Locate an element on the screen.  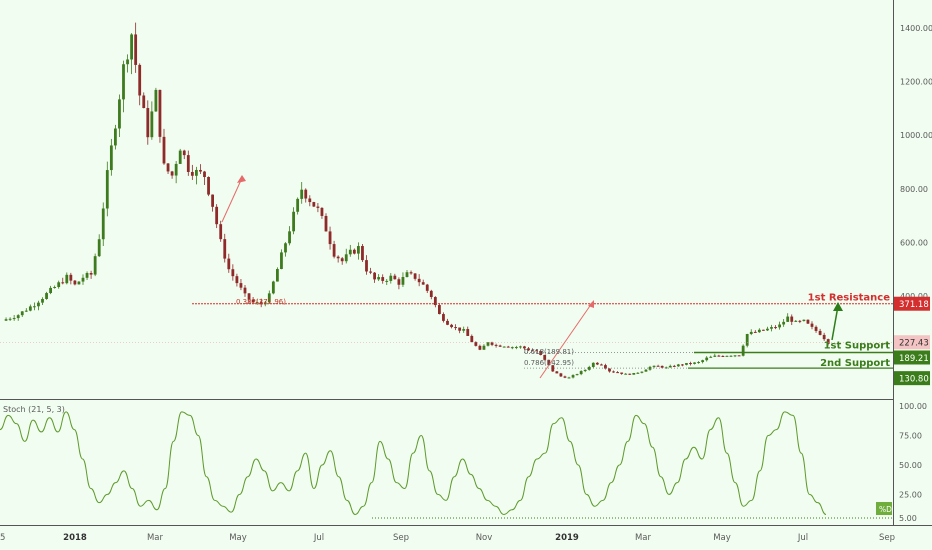
level-annotation: 2nd Support is located at coordinates (855, 363).